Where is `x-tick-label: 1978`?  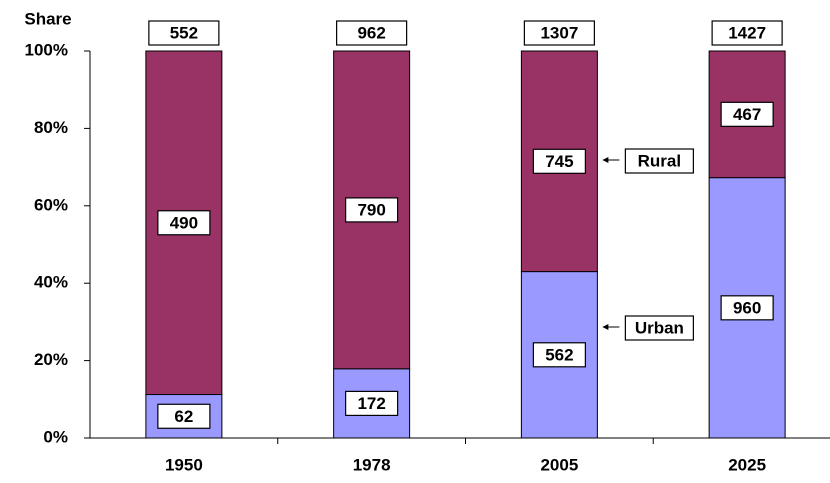 x-tick-label: 1978 is located at coordinates (372, 464).